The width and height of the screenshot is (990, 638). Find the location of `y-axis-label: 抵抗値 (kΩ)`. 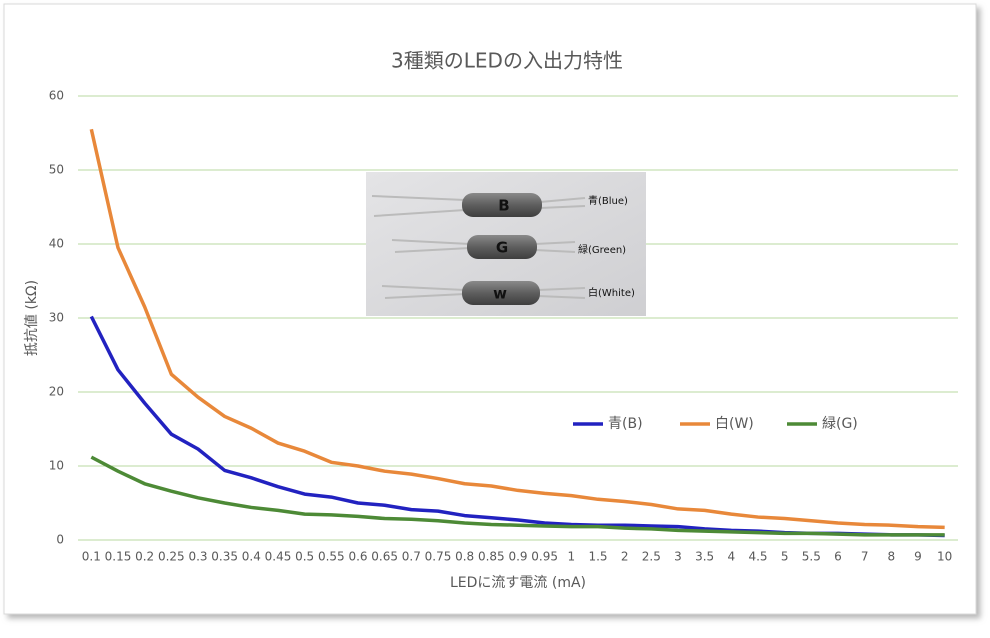

y-axis-label: 抵抗値 (kΩ) is located at coordinates (32, 318).